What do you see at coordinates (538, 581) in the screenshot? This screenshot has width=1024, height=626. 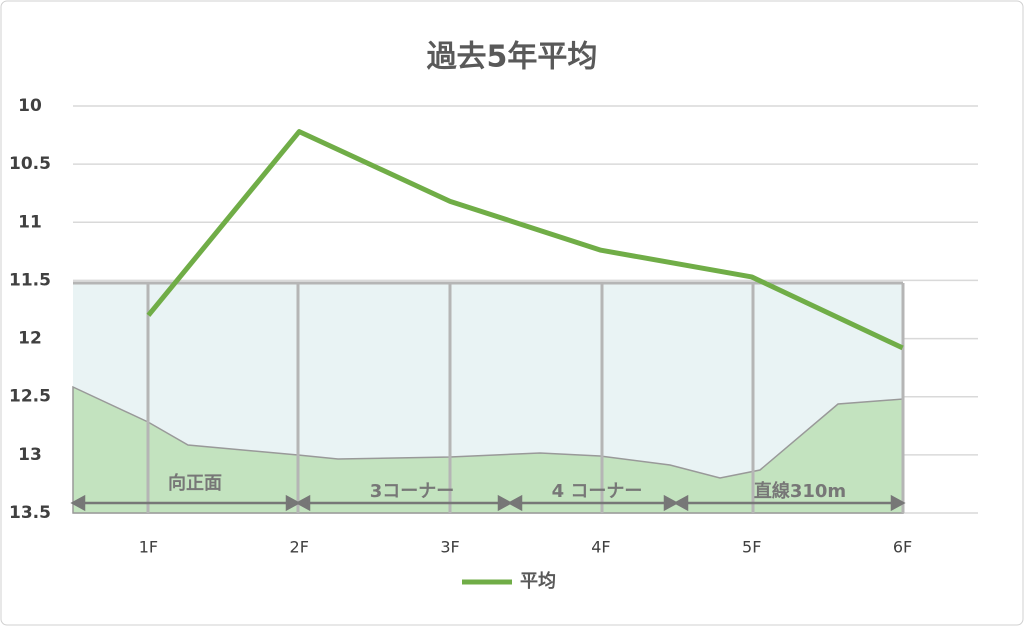 I see `legend-label: 平均` at bounding box center [538, 581].